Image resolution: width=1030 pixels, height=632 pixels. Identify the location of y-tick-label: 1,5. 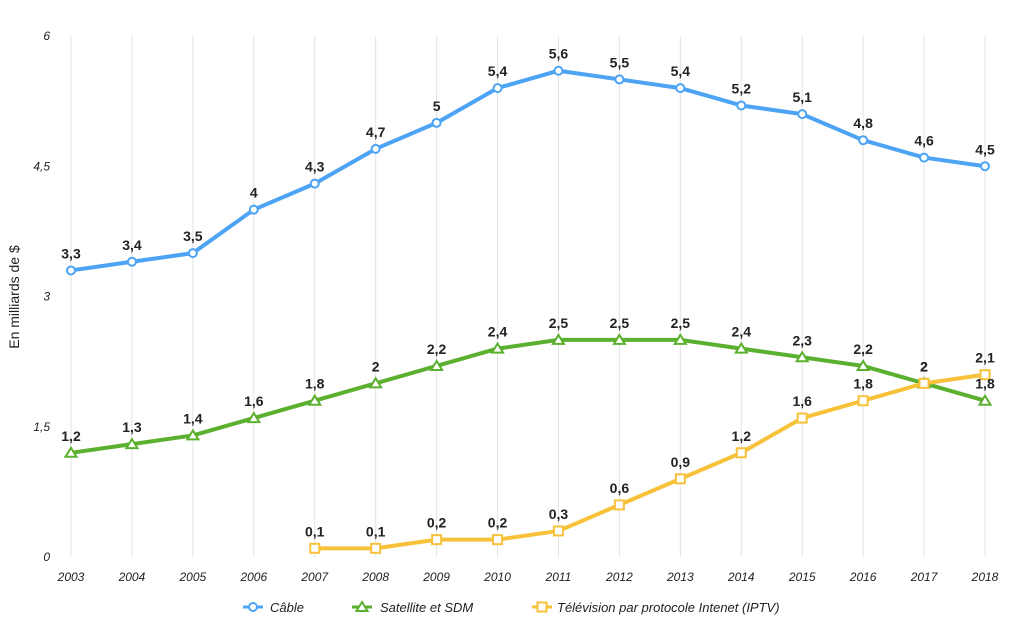
(41, 427).